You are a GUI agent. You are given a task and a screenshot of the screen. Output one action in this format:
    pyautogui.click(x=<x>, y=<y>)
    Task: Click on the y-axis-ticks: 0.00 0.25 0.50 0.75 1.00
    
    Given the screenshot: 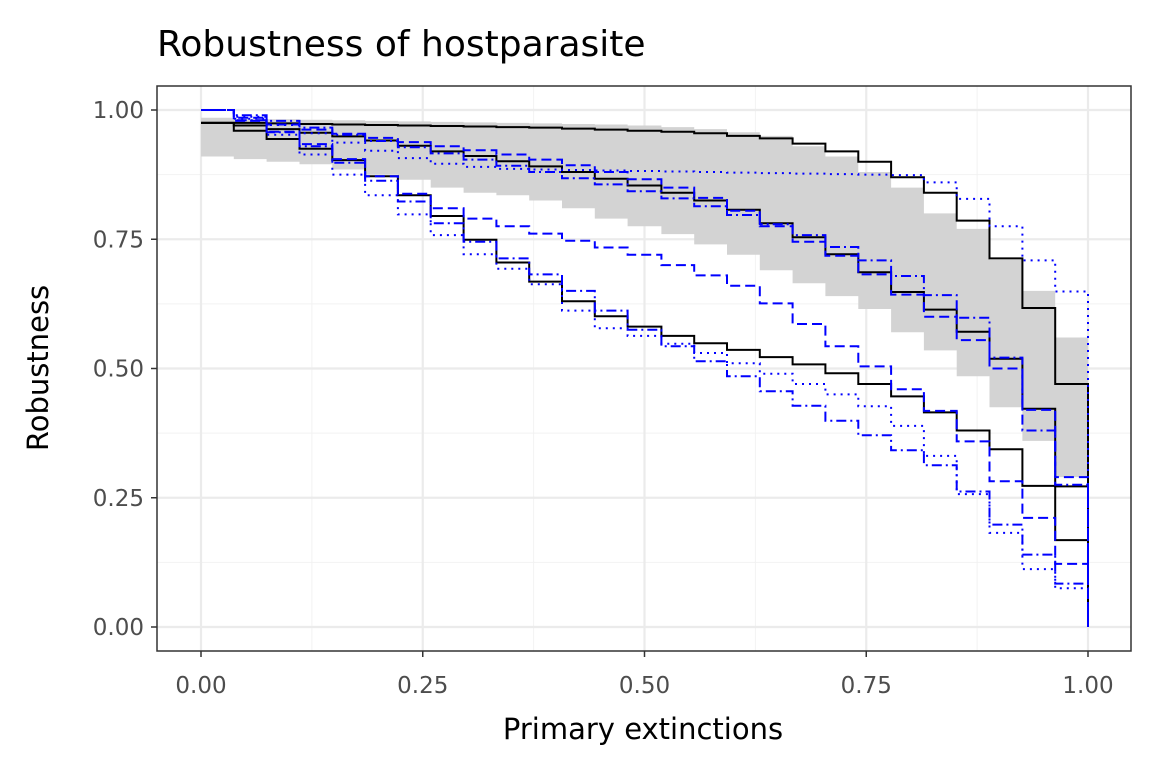 What is the action you would take?
    pyautogui.click(x=125, y=369)
    